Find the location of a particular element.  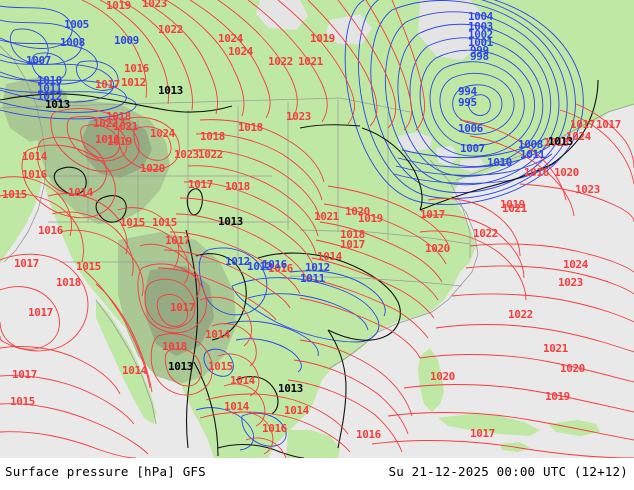

isobar-1010-nw is located at coordinates (57, 81).